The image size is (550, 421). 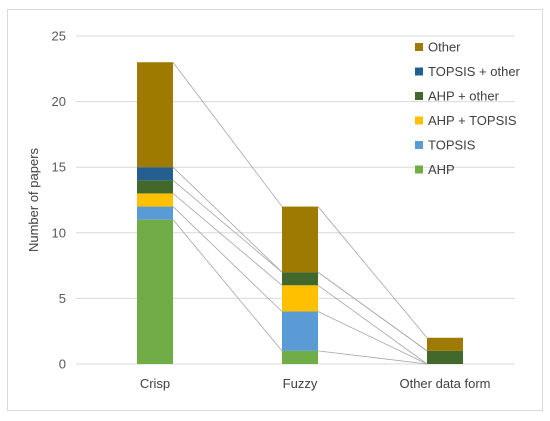 I want to click on legend-label: TOPSIS, so click(x=452, y=145).